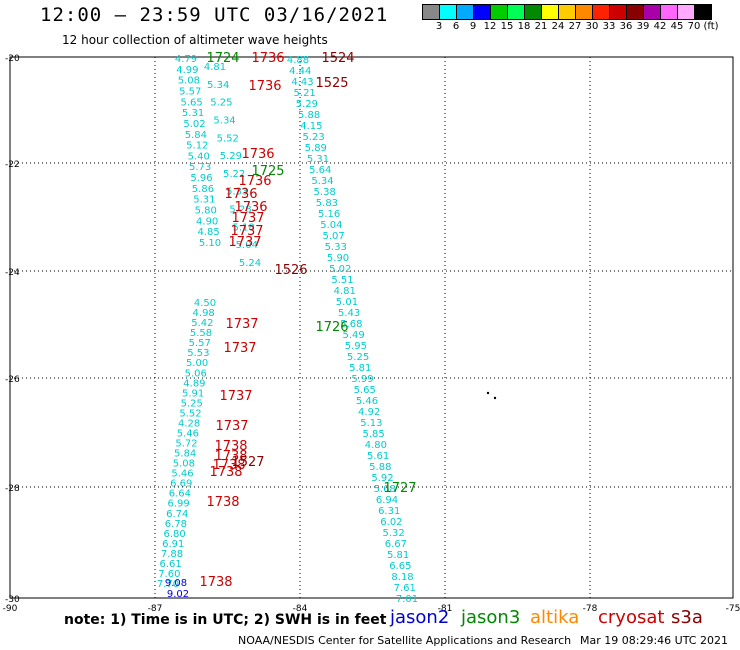  Describe the element at coordinates (329, 214) in the screenshot. I see `swh-value: 5.16` at that location.